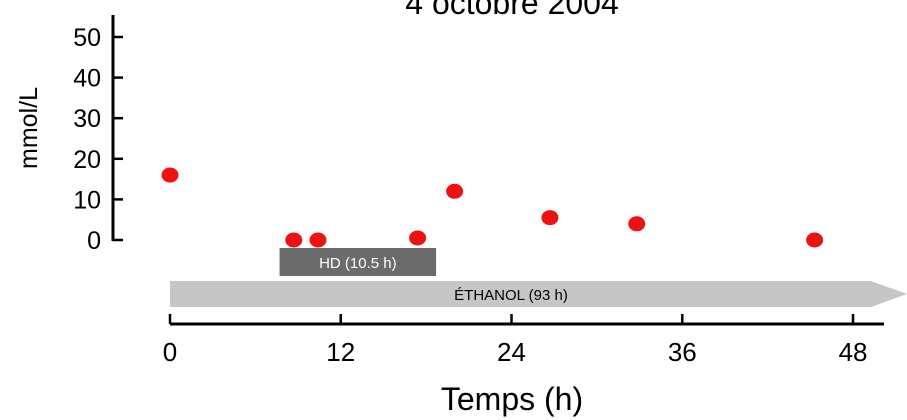  I want to click on ethanol-arrow-label: ÉTHANOL (93 h), so click(511, 295).